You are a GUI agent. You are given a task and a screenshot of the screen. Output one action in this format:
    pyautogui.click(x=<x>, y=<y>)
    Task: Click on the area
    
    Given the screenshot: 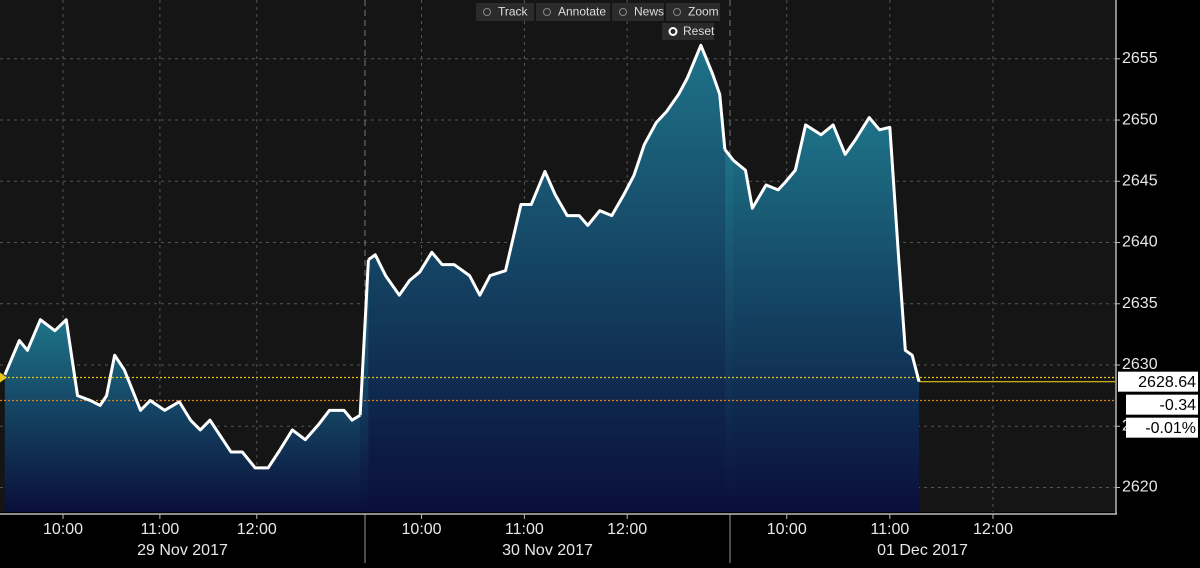 What is the action you would take?
    pyautogui.click(x=826, y=315)
    